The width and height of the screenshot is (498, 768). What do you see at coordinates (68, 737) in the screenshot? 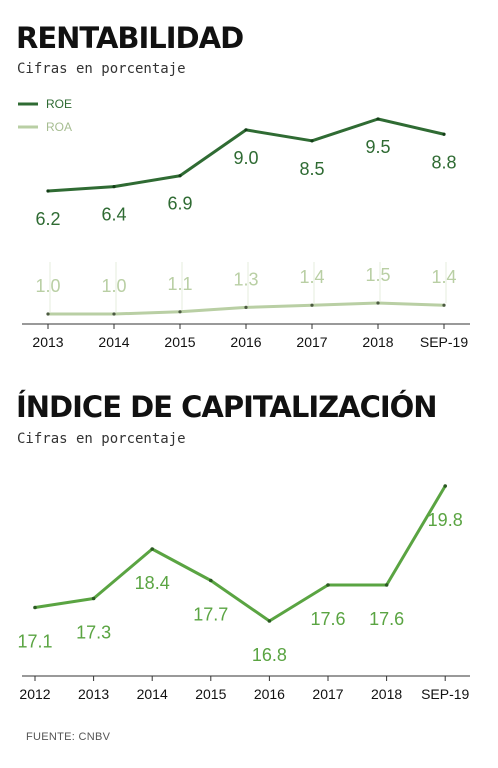
I see `source-note: FUENTE: CNBV` at bounding box center [68, 737].